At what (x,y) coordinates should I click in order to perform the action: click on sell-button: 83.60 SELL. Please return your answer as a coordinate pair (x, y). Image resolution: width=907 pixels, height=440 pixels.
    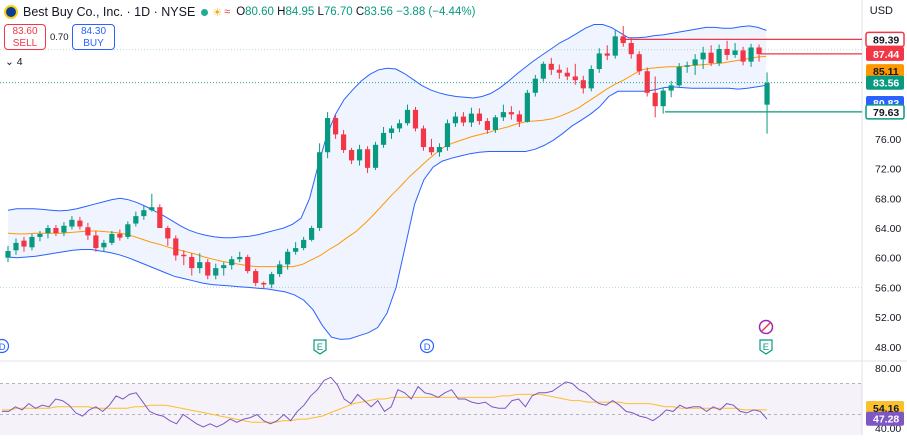
    Looking at the image, I should click on (25, 37).